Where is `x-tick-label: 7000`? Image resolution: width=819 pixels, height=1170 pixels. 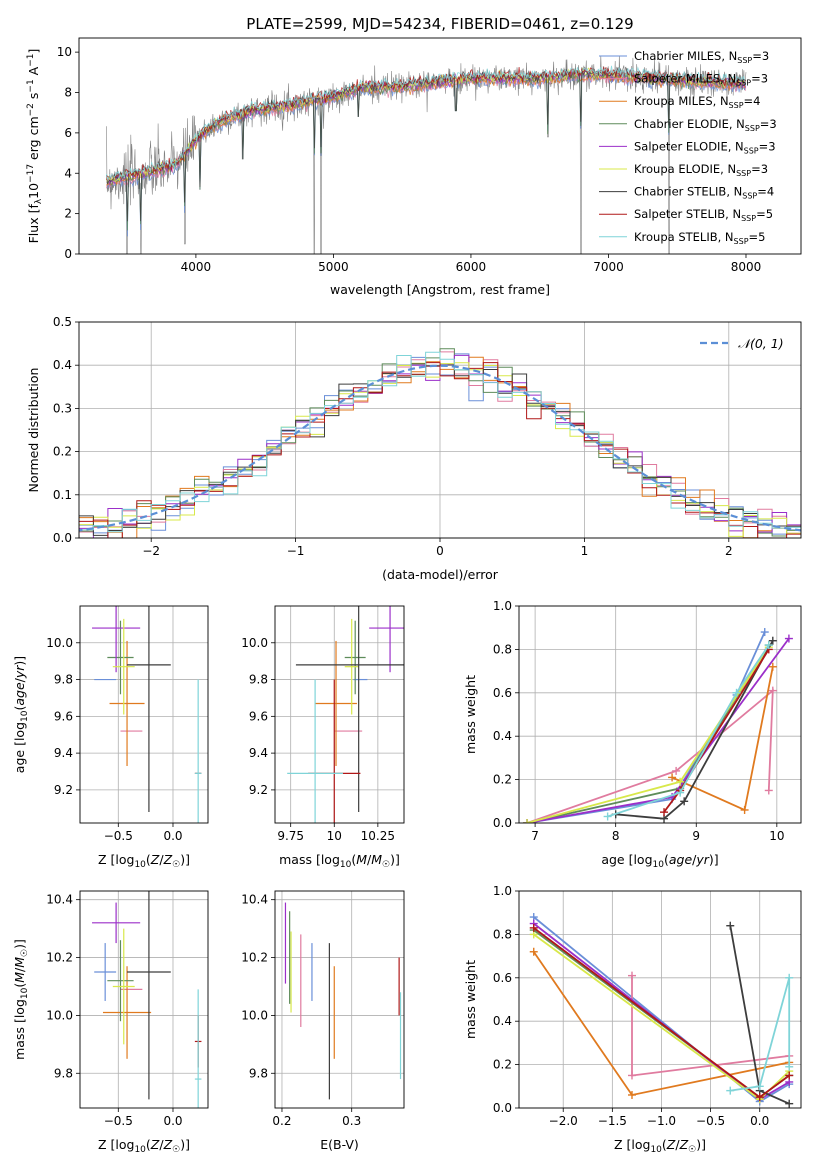
x-tick-label: 7000 is located at coordinates (608, 267).